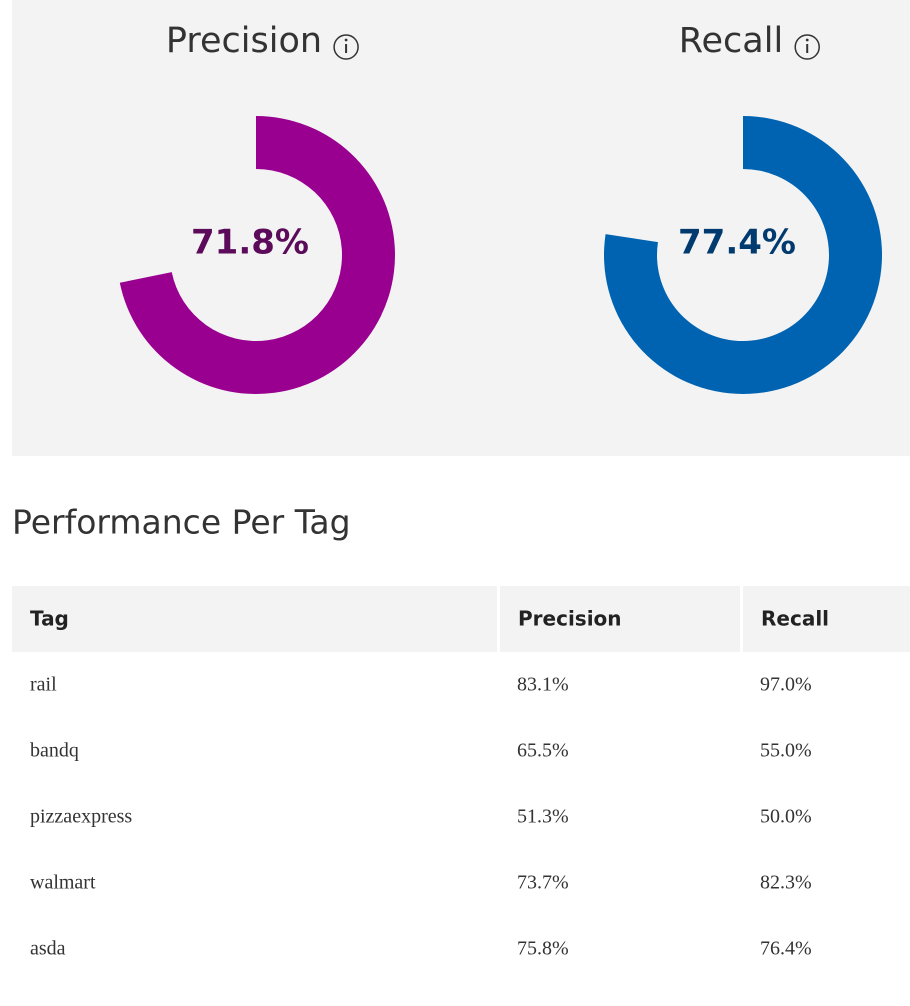 The height and width of the screenshot is (1006, 910). What do you see at coordinates (543, 751) in the screenshot?
I see `table-cell: 65.5%` at bounding box center [543, 751].